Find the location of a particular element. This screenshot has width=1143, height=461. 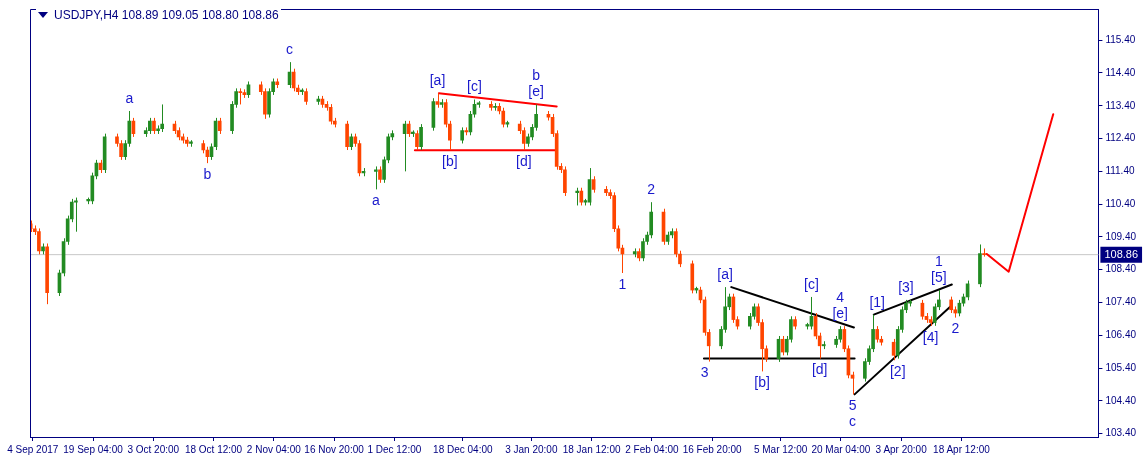

x-tick-label: 2 Nov 04:00 is located at coordinates (274, 449).